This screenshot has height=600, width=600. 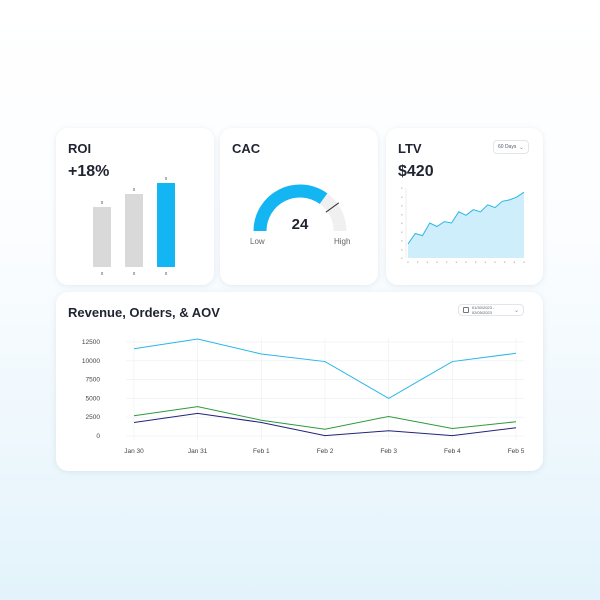 I want to click on revenue-y-tick-label: 12500, so click(x=91, y=342).